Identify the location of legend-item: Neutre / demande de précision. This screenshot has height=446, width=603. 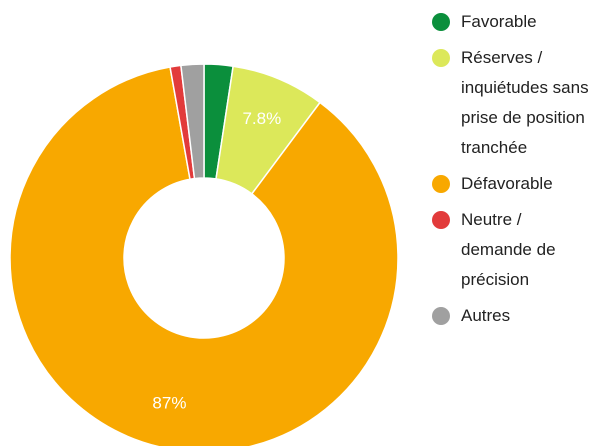
(514, 250).